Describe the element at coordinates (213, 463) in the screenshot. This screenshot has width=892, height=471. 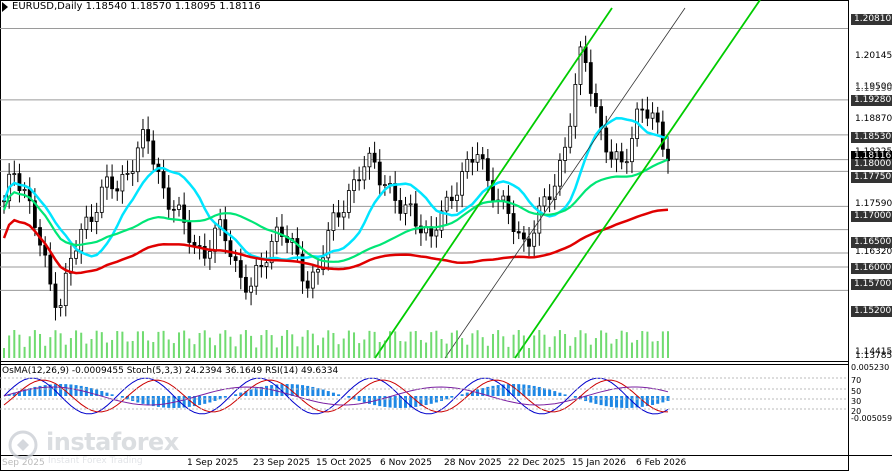
I see `date-label: 1 Sep 2025` at that location.